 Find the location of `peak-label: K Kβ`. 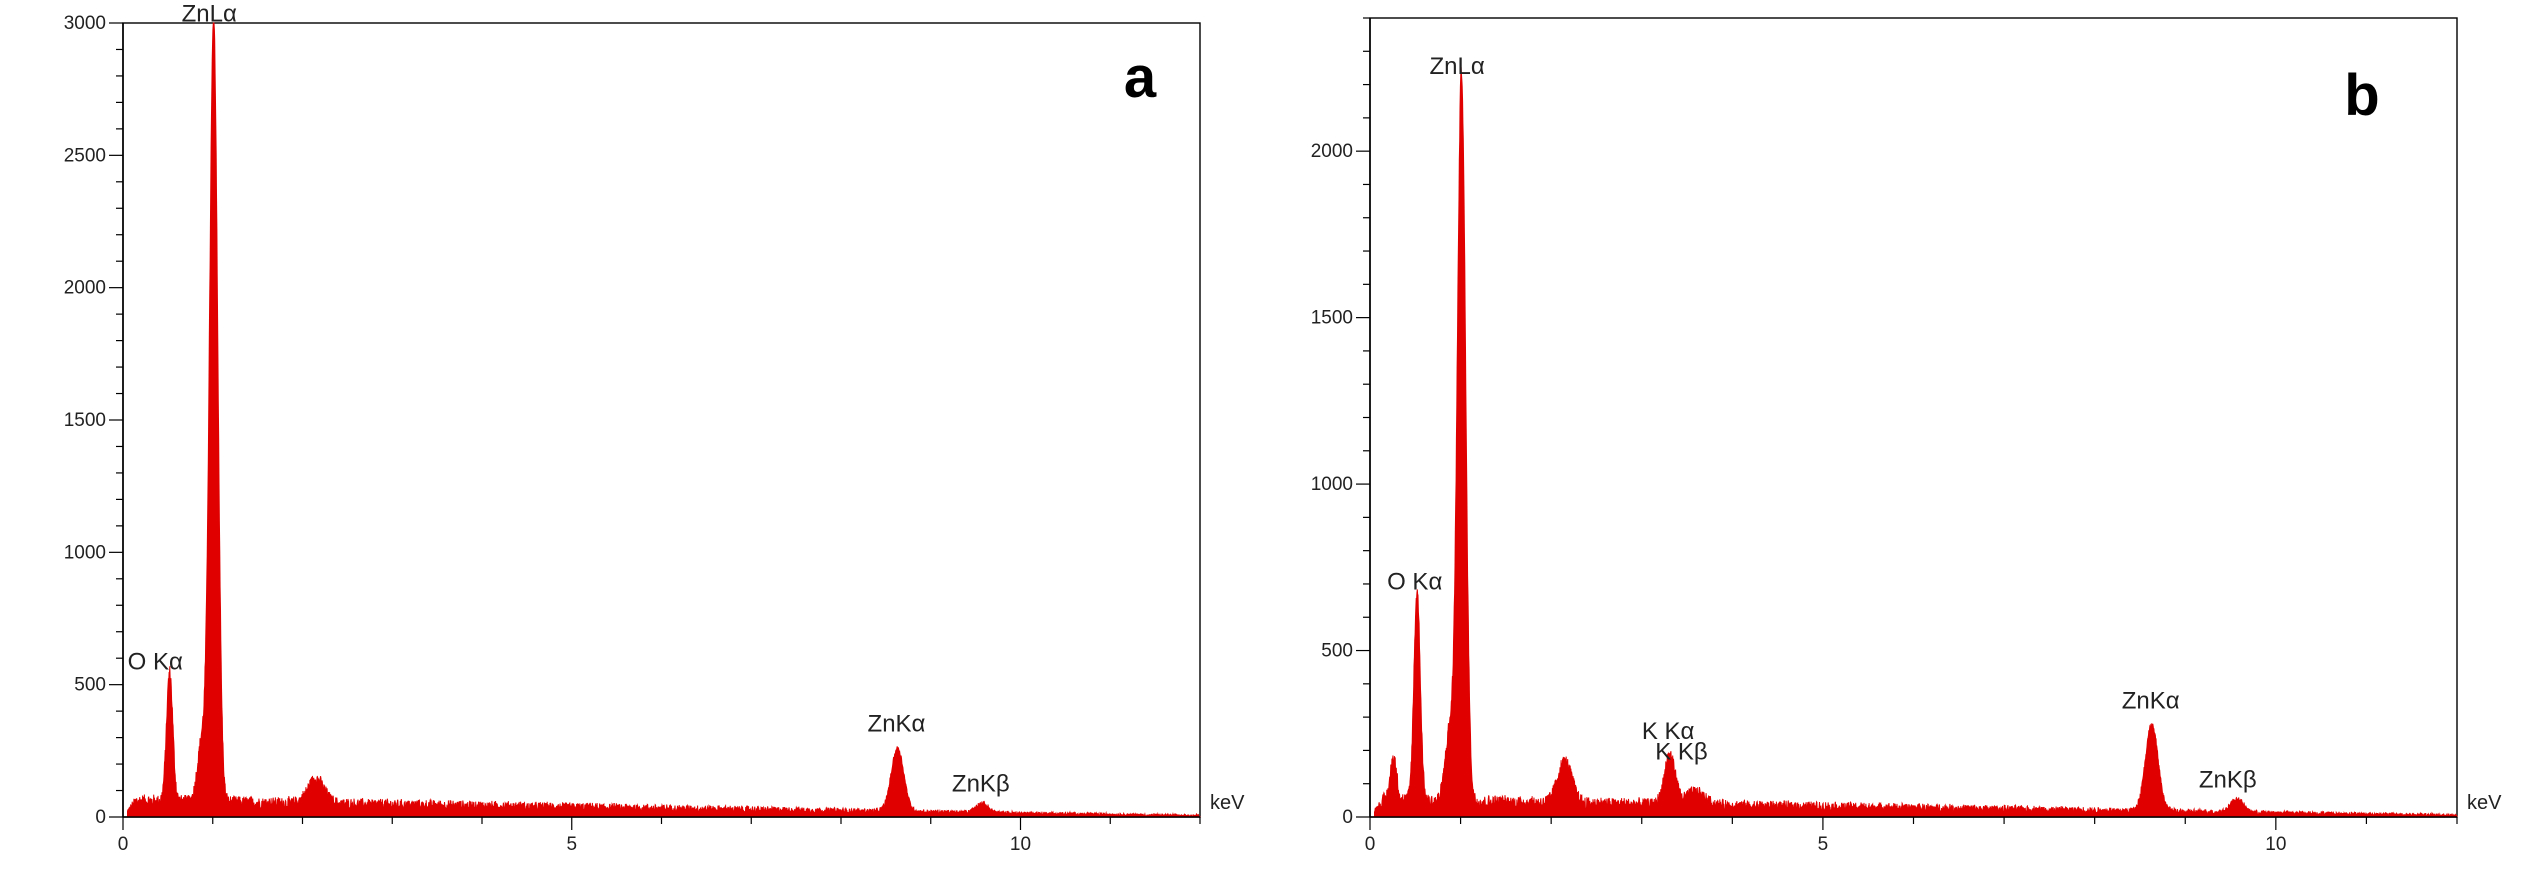

peak-label: K Kβ is located at coordinates (1681, 752).